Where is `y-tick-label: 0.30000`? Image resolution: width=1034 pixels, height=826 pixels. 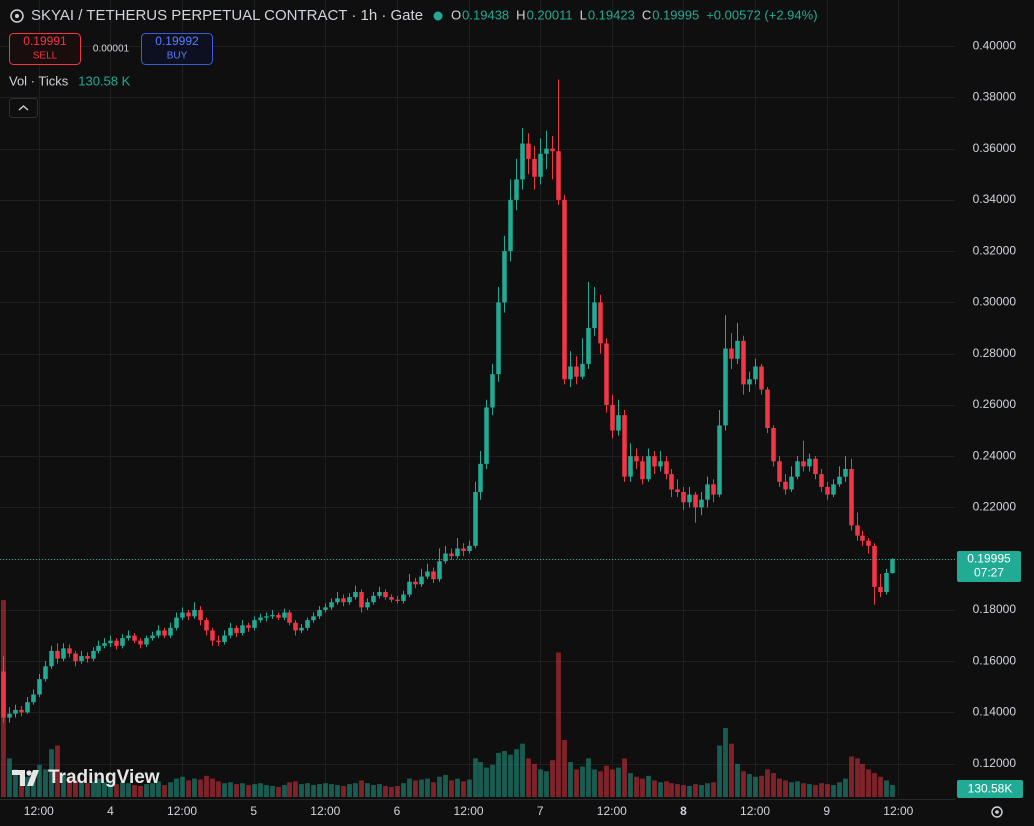
y-tick-label: 0.30000 is located at coordinates (995, 302).